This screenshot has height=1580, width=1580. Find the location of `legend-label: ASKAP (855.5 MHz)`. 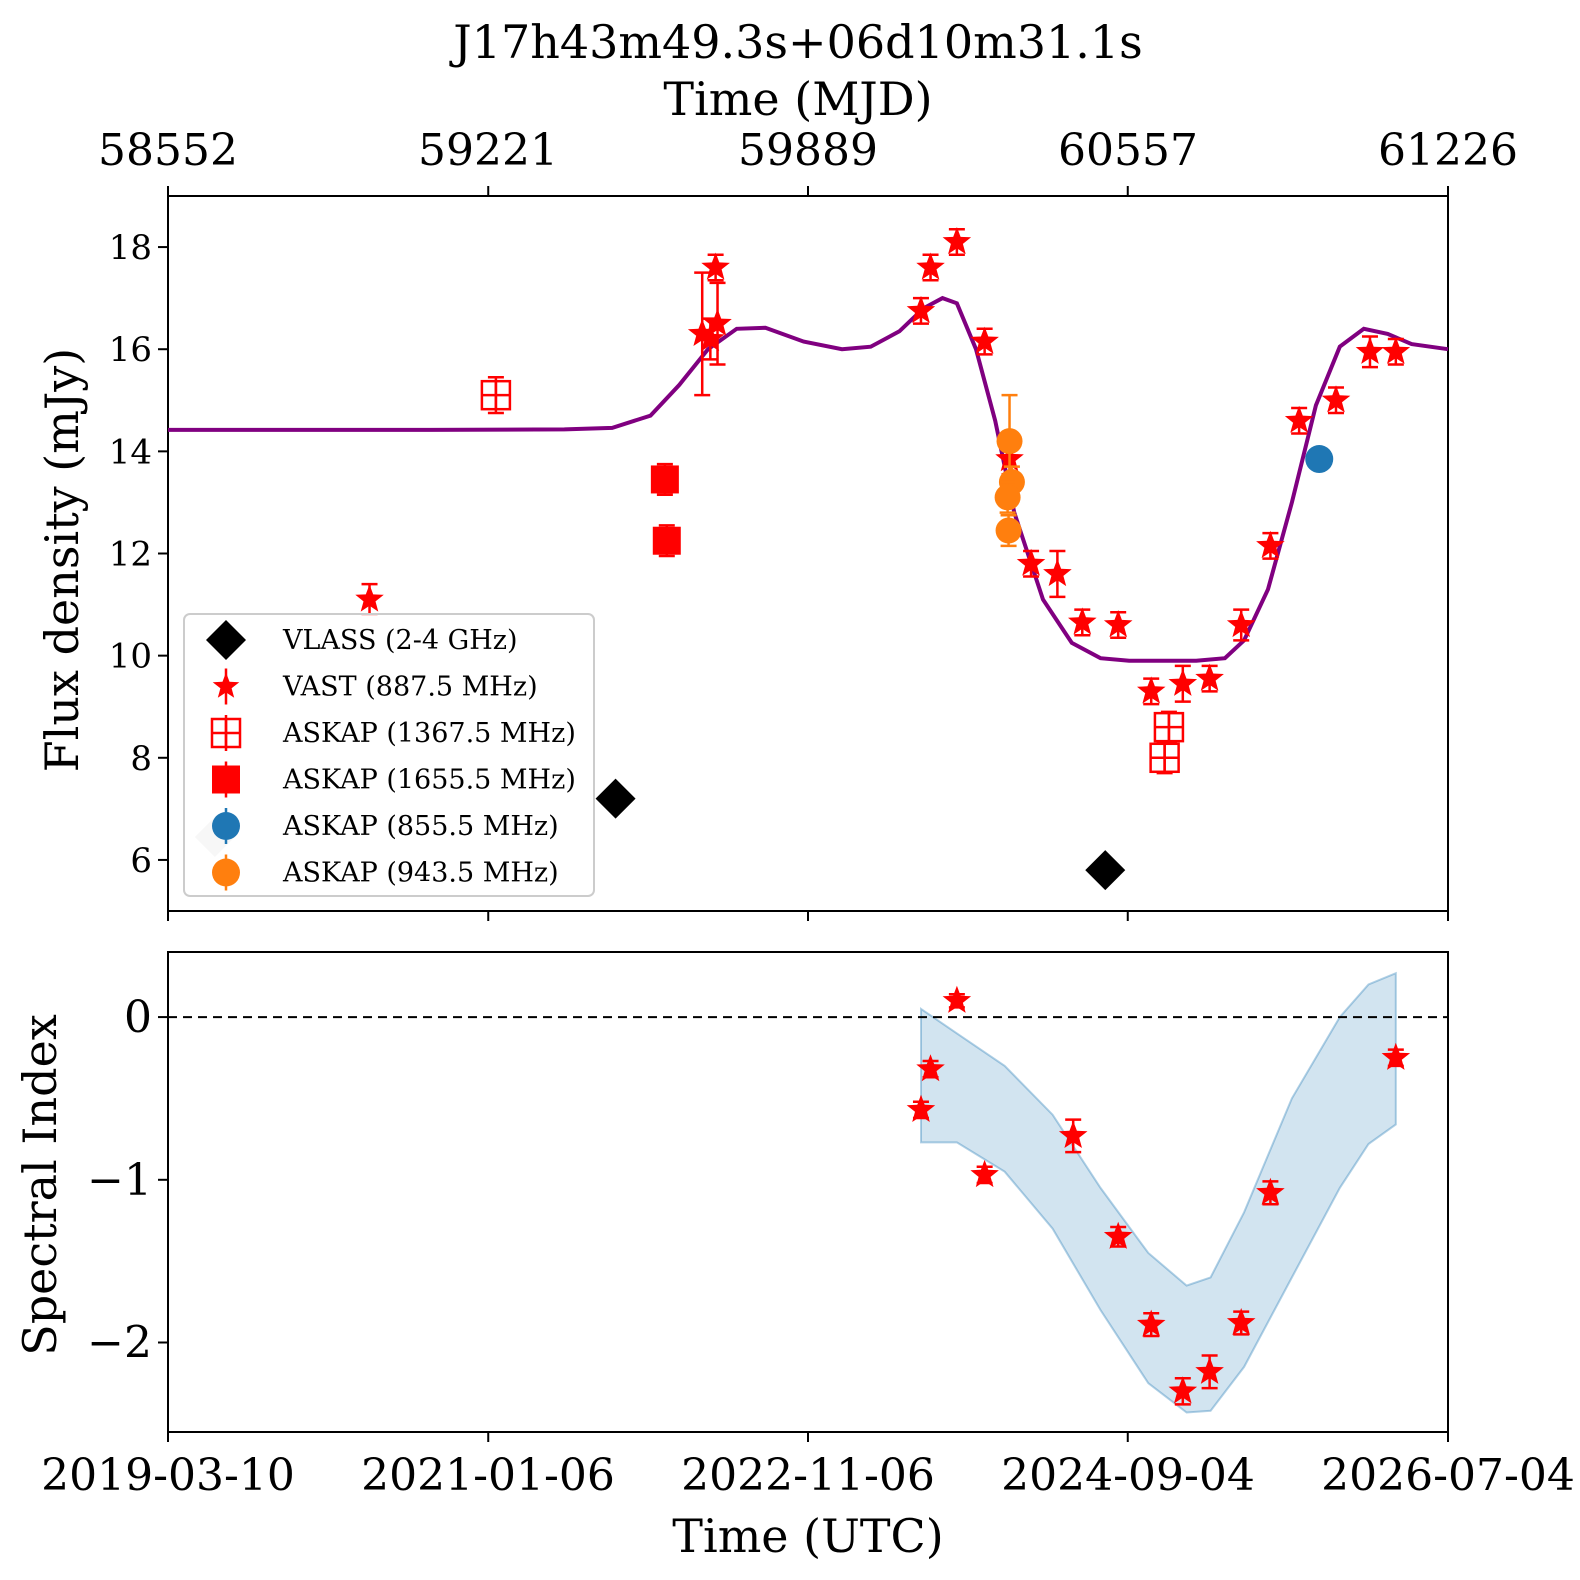

legend-label: ASKAP (855.5 MHz) is located at coordinates (420, 826).